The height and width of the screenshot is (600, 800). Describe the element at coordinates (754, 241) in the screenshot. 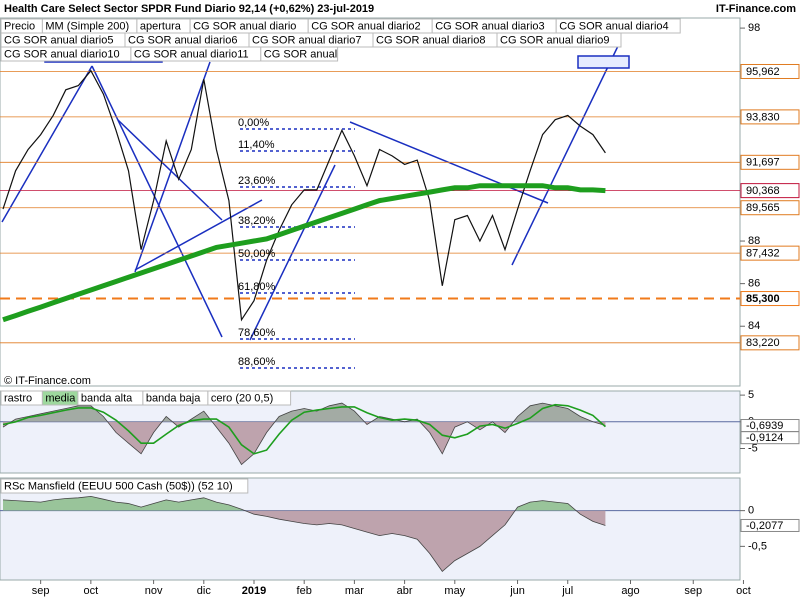

I see `y-tick-label: 88` at that location.